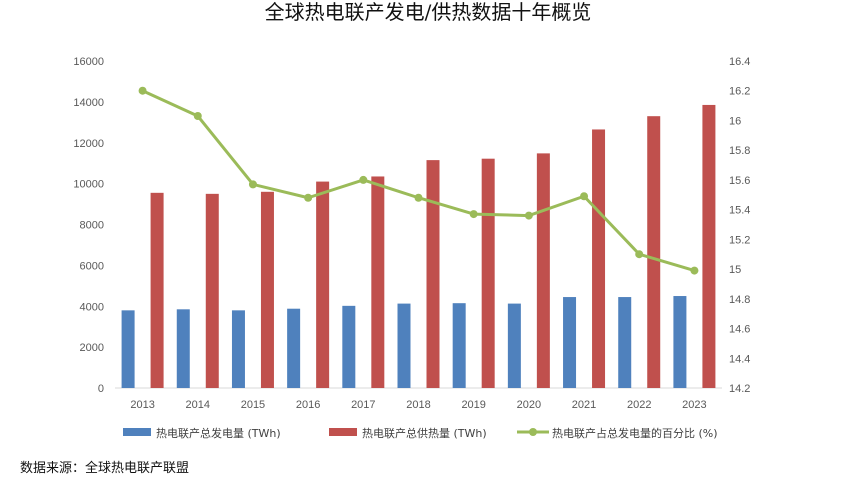 This screenshot has width=846, height=479. Describe the element at coordinates (739, 389) in the screenshot. I see `y-right-tick-label: 14.2` at that location.